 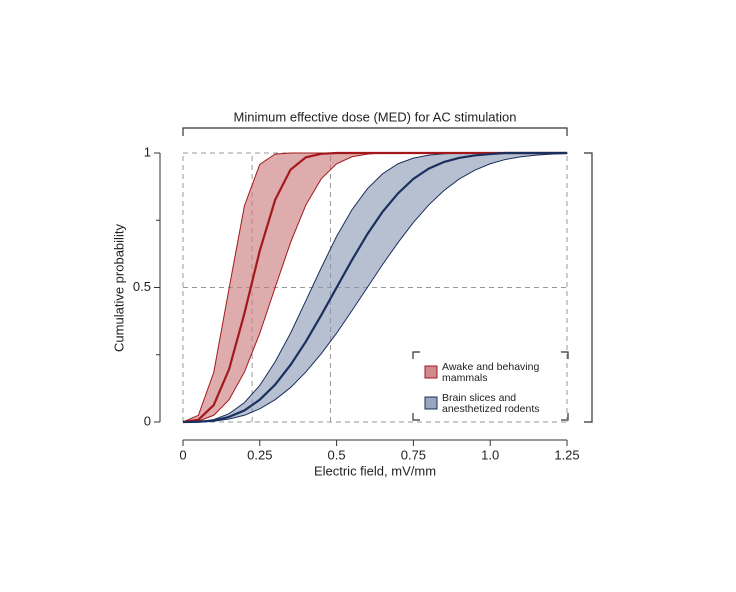 I want to click on x-tick-label: 0.5, so click(x=337, y=454).